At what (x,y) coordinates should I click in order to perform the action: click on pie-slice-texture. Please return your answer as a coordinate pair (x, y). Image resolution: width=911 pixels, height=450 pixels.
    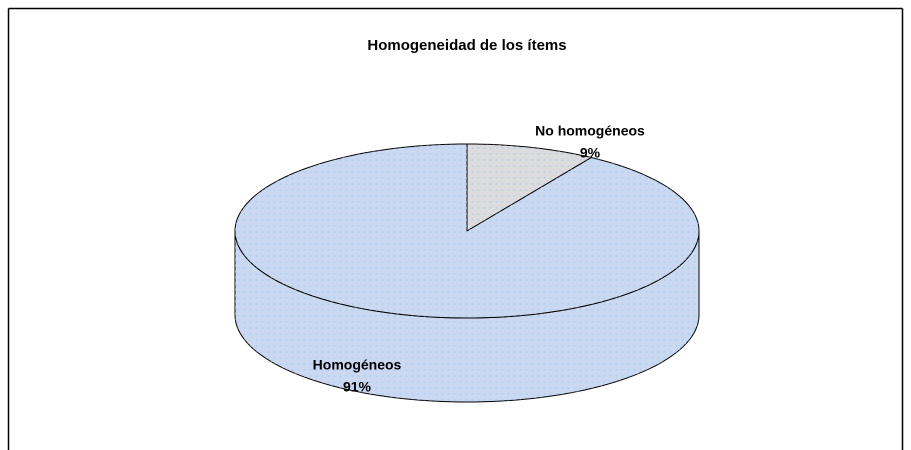
    Looking at the image, I should click on (529, 187).